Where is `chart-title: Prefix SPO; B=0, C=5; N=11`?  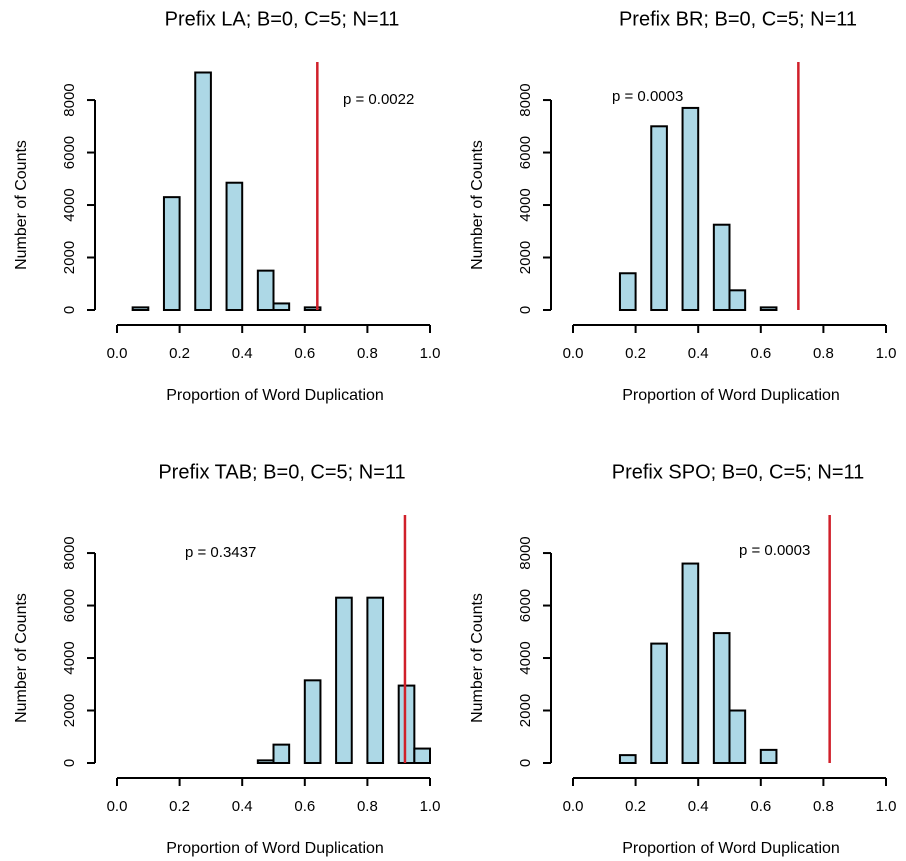
chart-title: Prefix SPO; B=0, C=5; N=11 is located at coordinates (738, 472).